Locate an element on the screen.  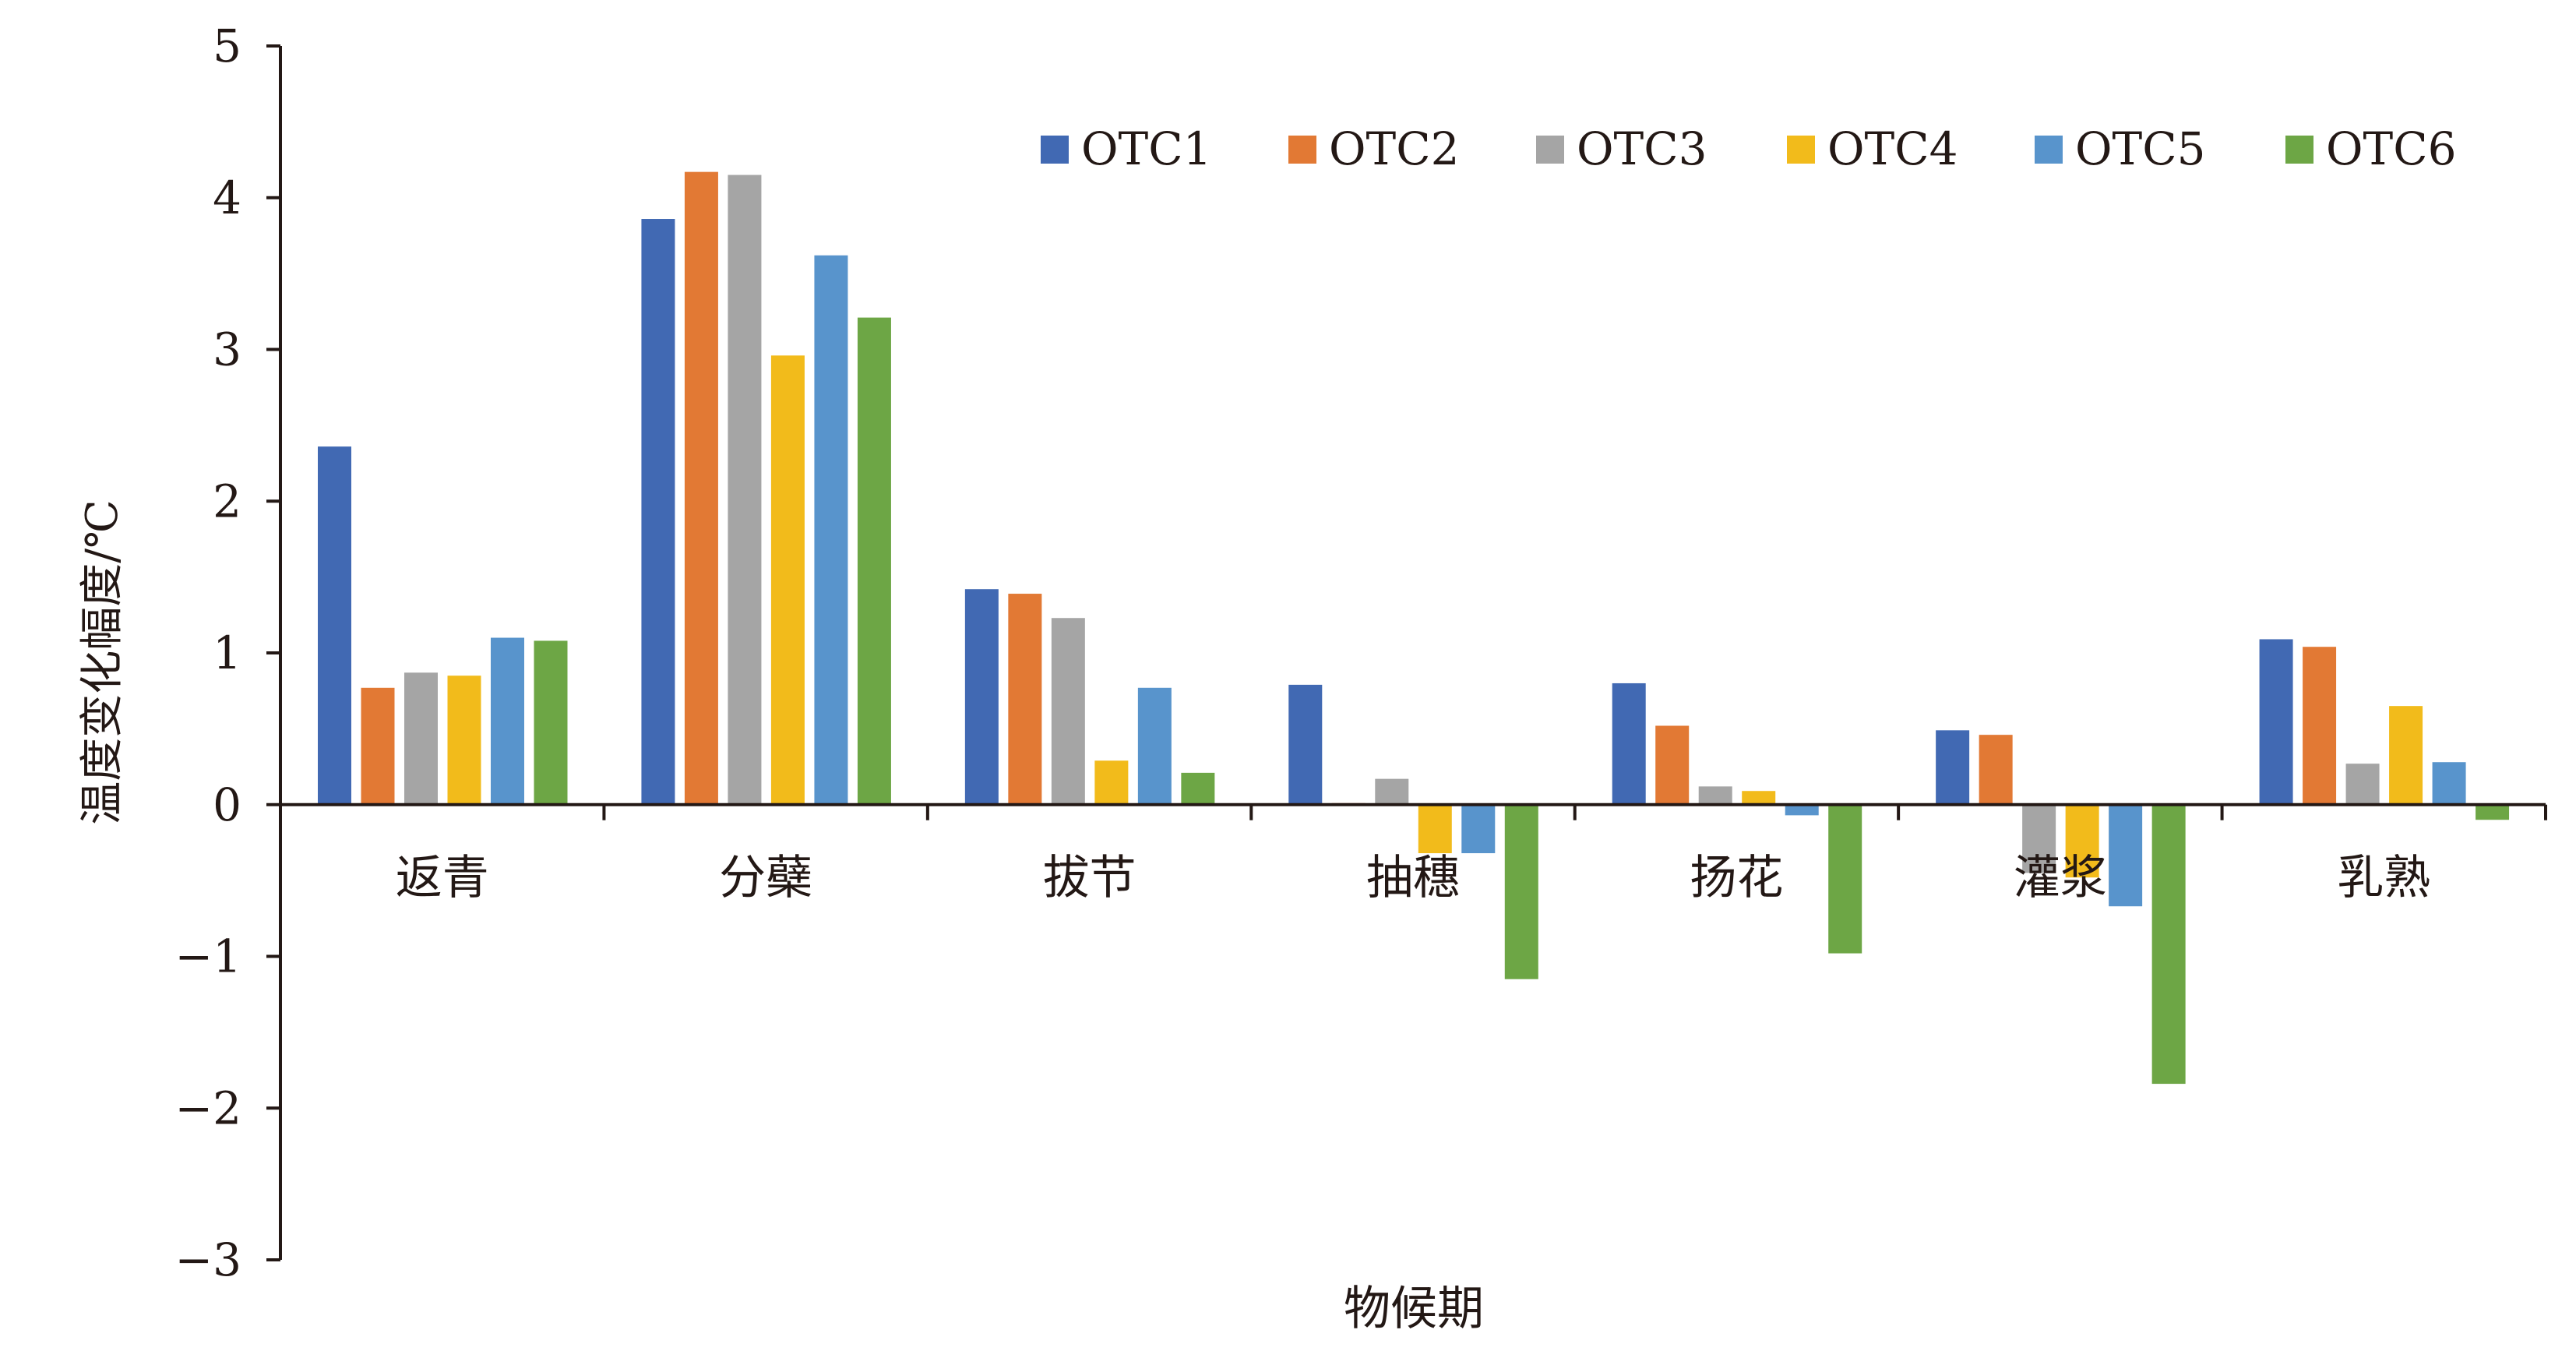
y-tick-label: −3 is located at coordinates (209, 1259).